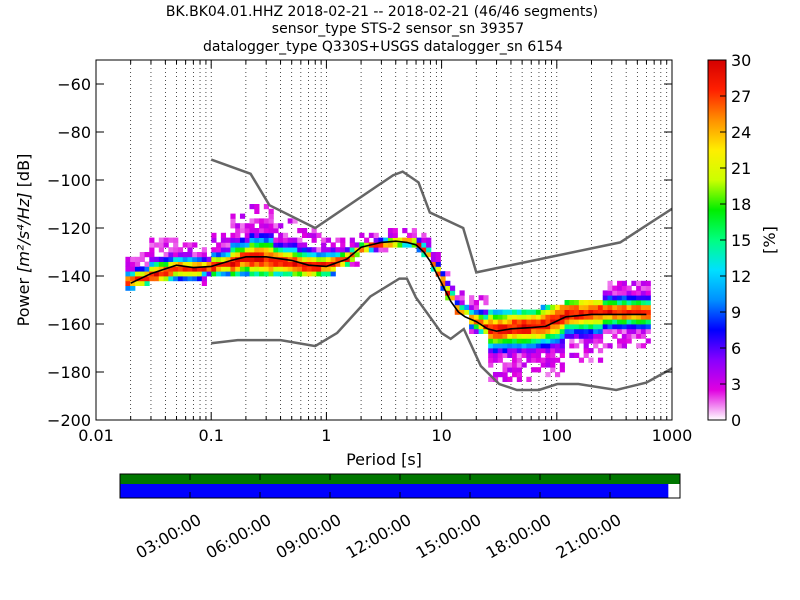 This screenshot has height=600, width=800. What do you see at coordinates (239, 536) in the screenshot?
I see `timeline-tick-label: 06:00:00` at bounding box center [239, 536].